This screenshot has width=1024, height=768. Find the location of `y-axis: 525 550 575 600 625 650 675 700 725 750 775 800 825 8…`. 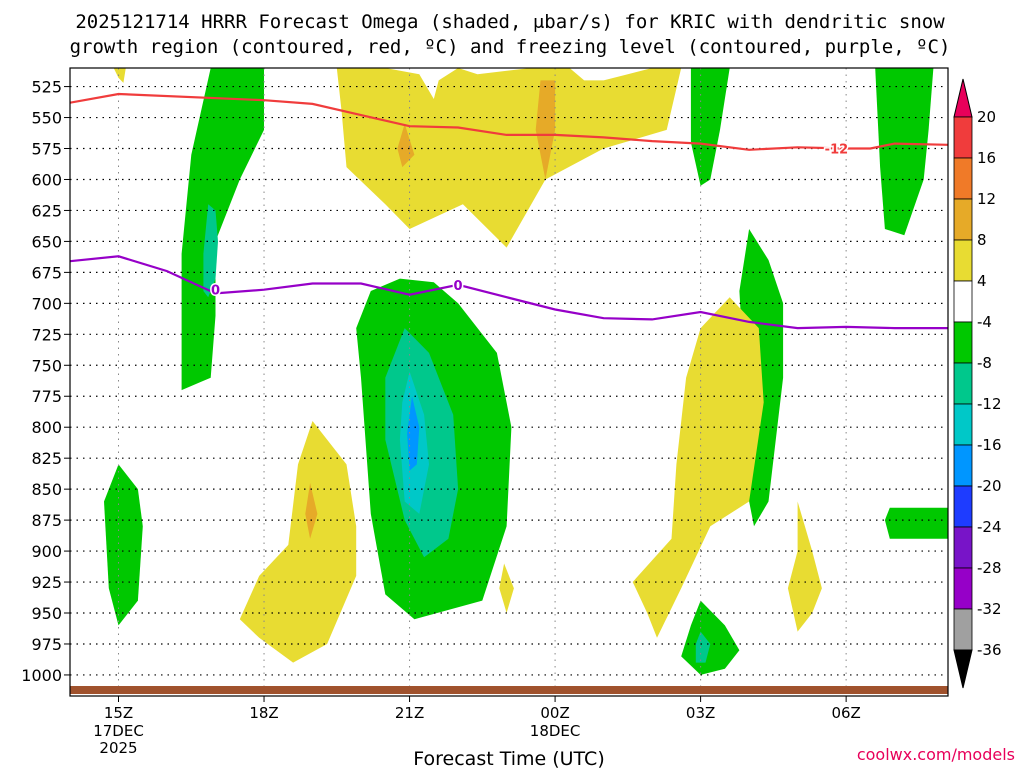

y-axis: 525 550 575 600 625 650 675 700 725 750 775 800 825 8… is located at coordinates (45, 381).